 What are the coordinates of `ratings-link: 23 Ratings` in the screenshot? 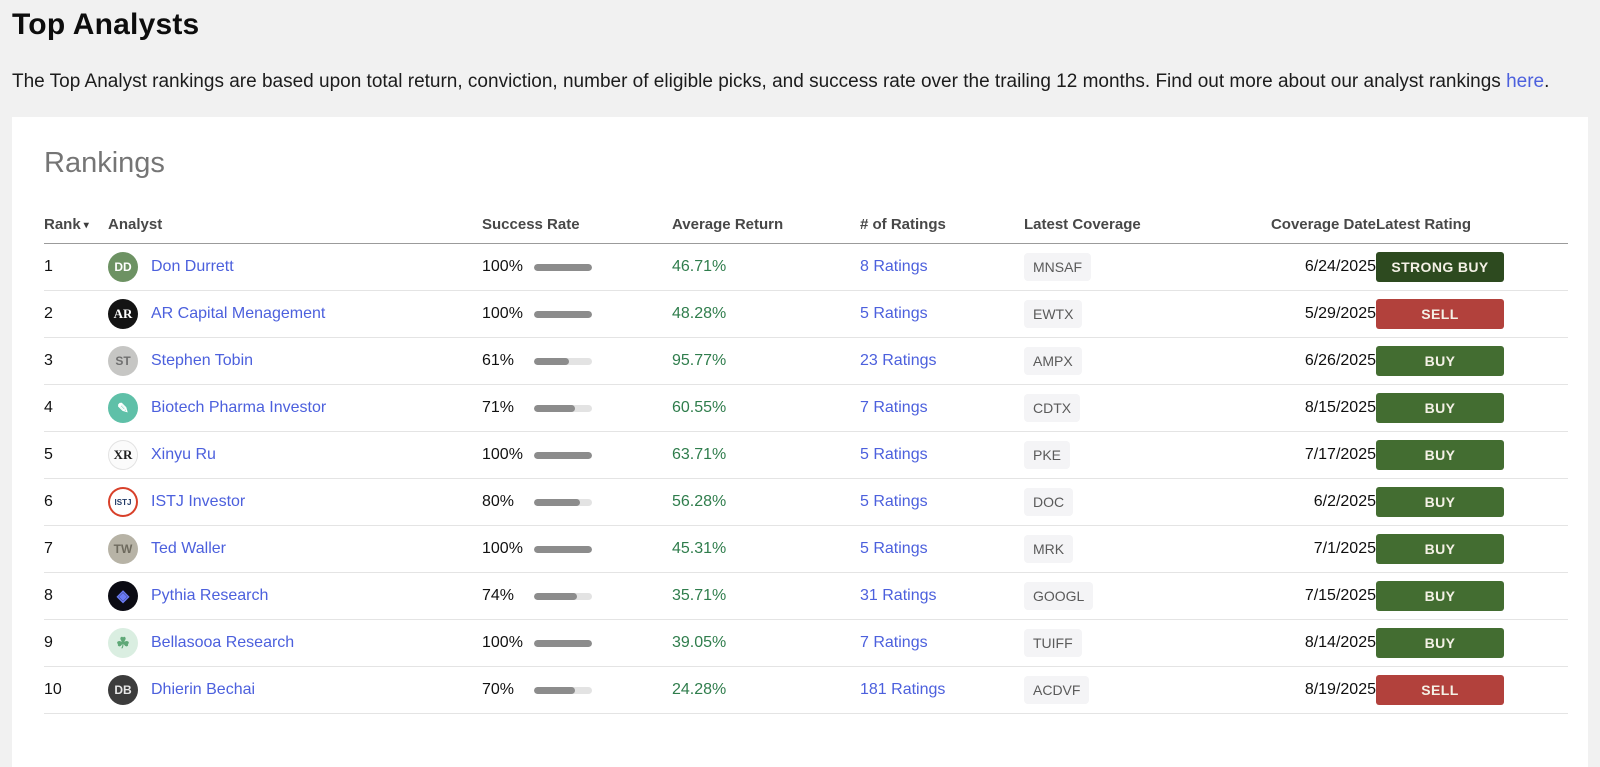 It's located at (898, 360).